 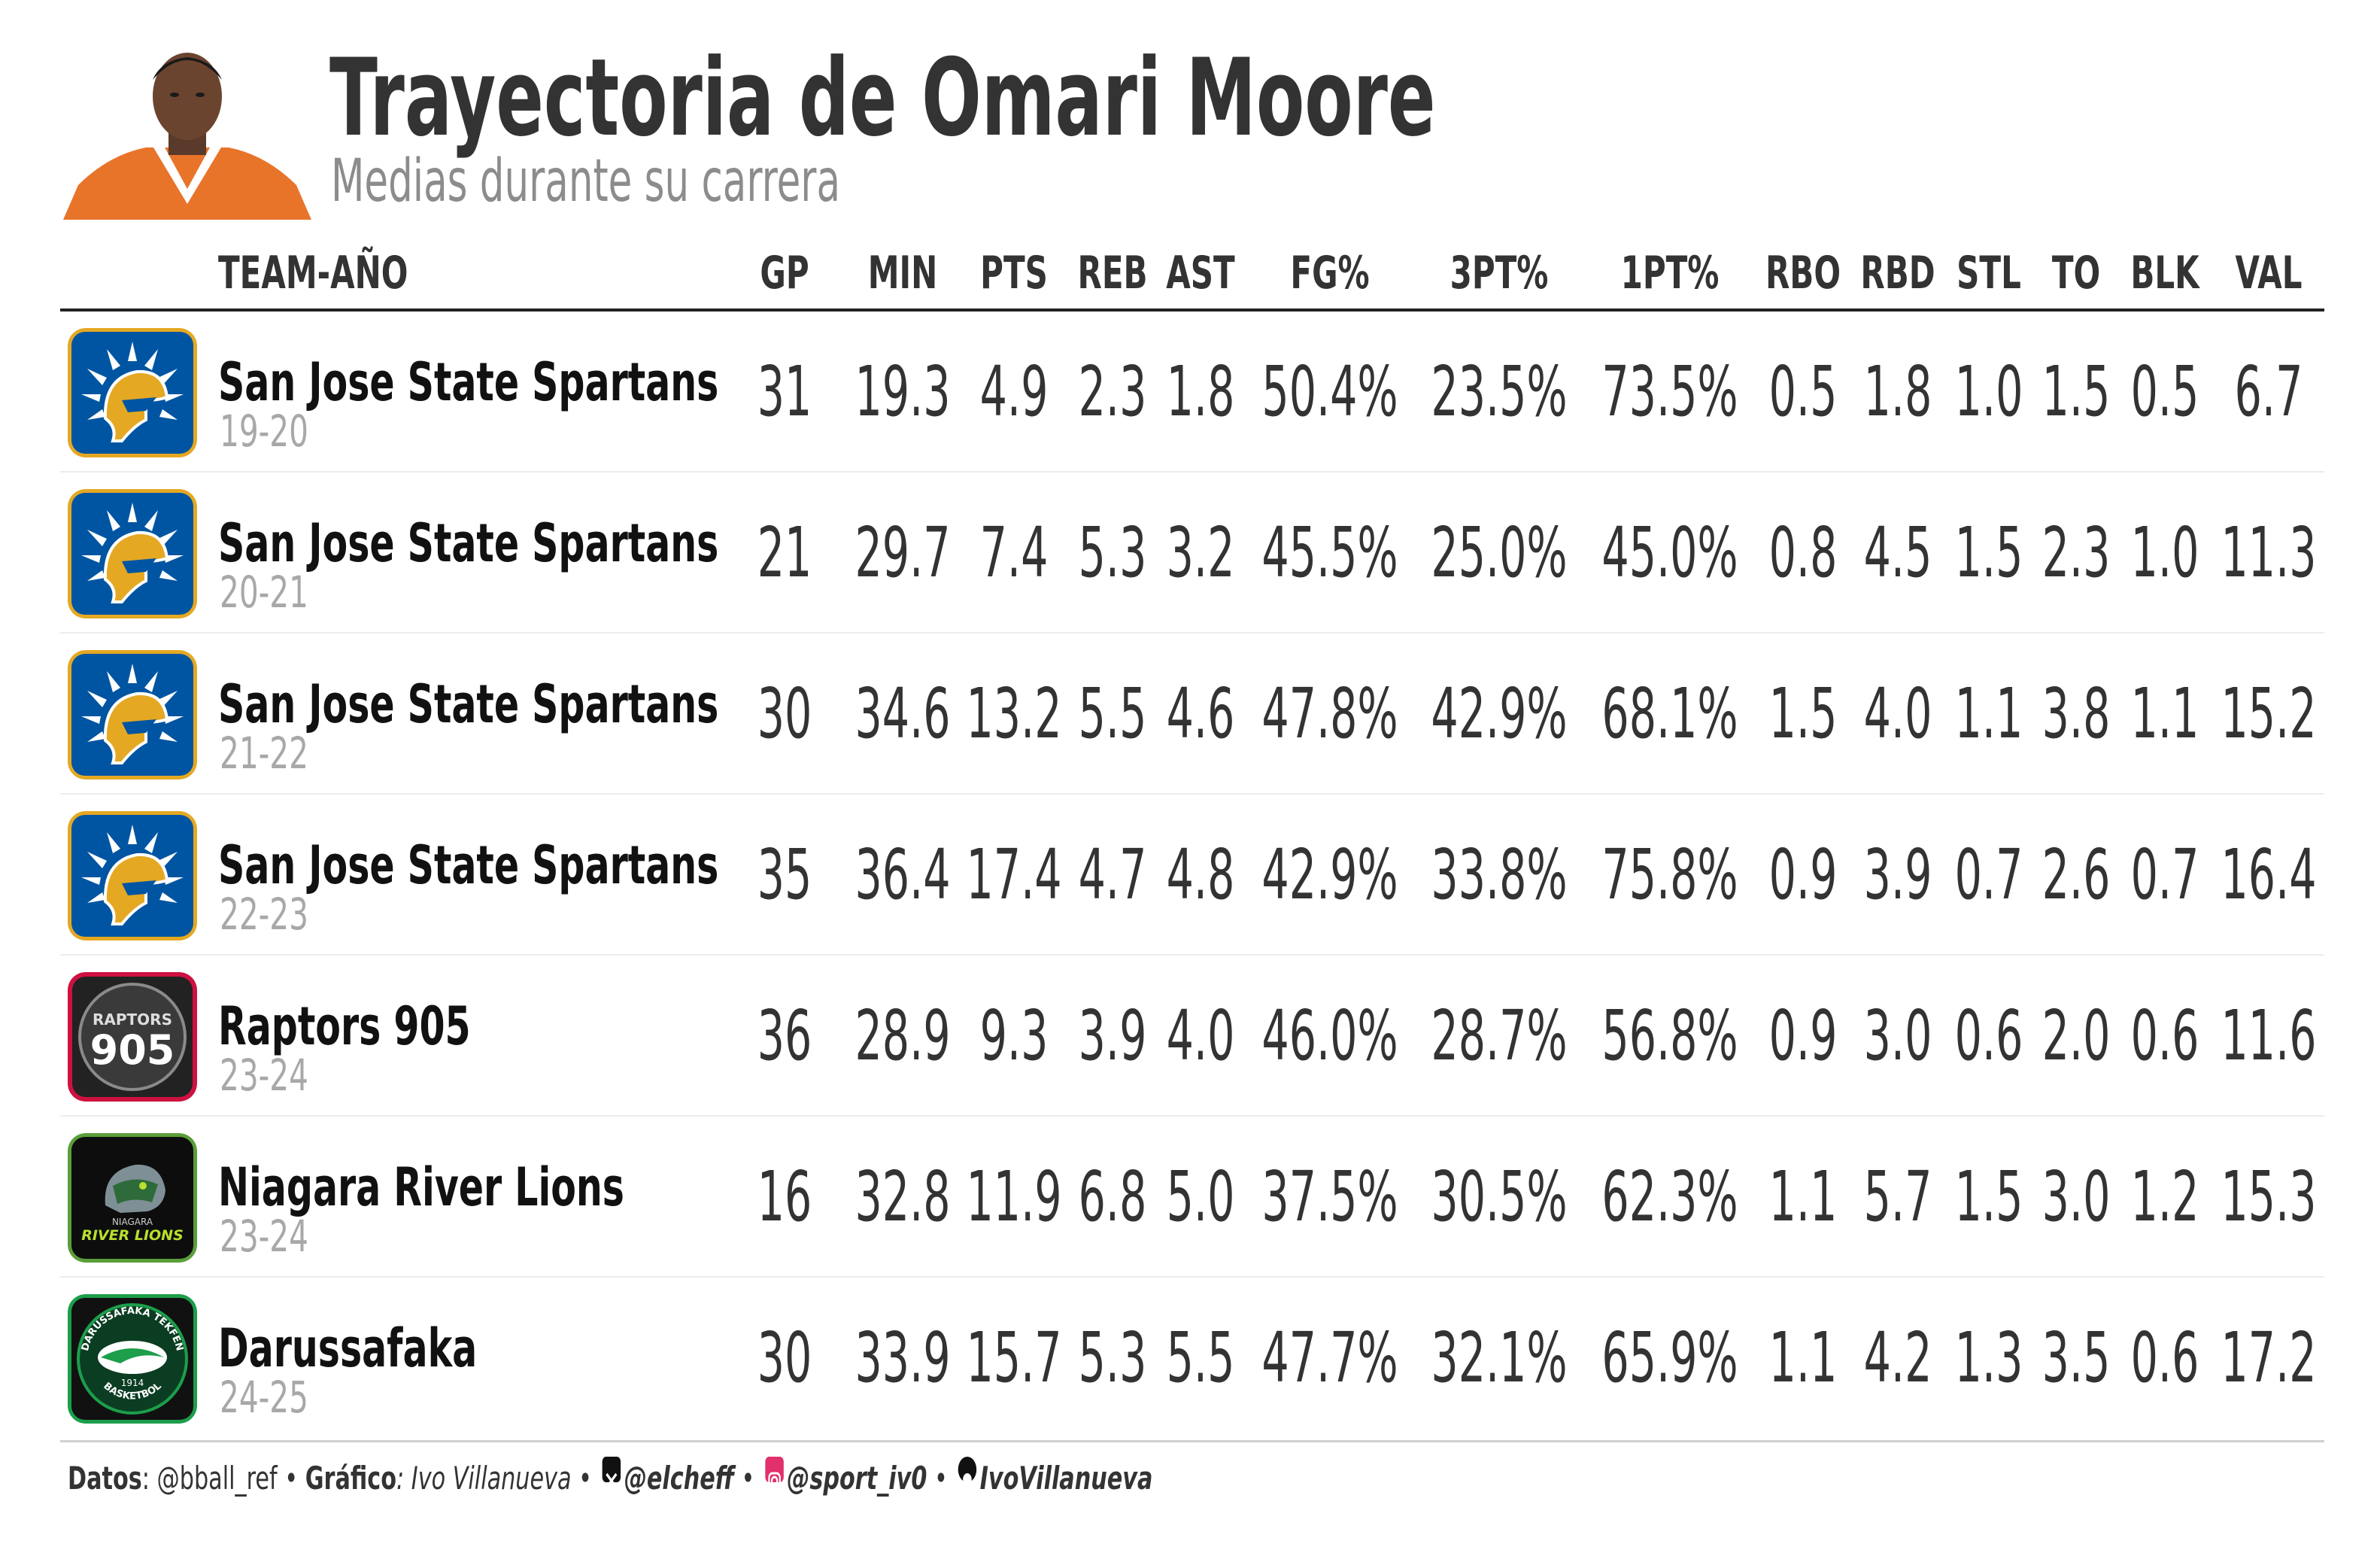 I want to click on cell-val: 6.7, so click(x=2268, y=391).